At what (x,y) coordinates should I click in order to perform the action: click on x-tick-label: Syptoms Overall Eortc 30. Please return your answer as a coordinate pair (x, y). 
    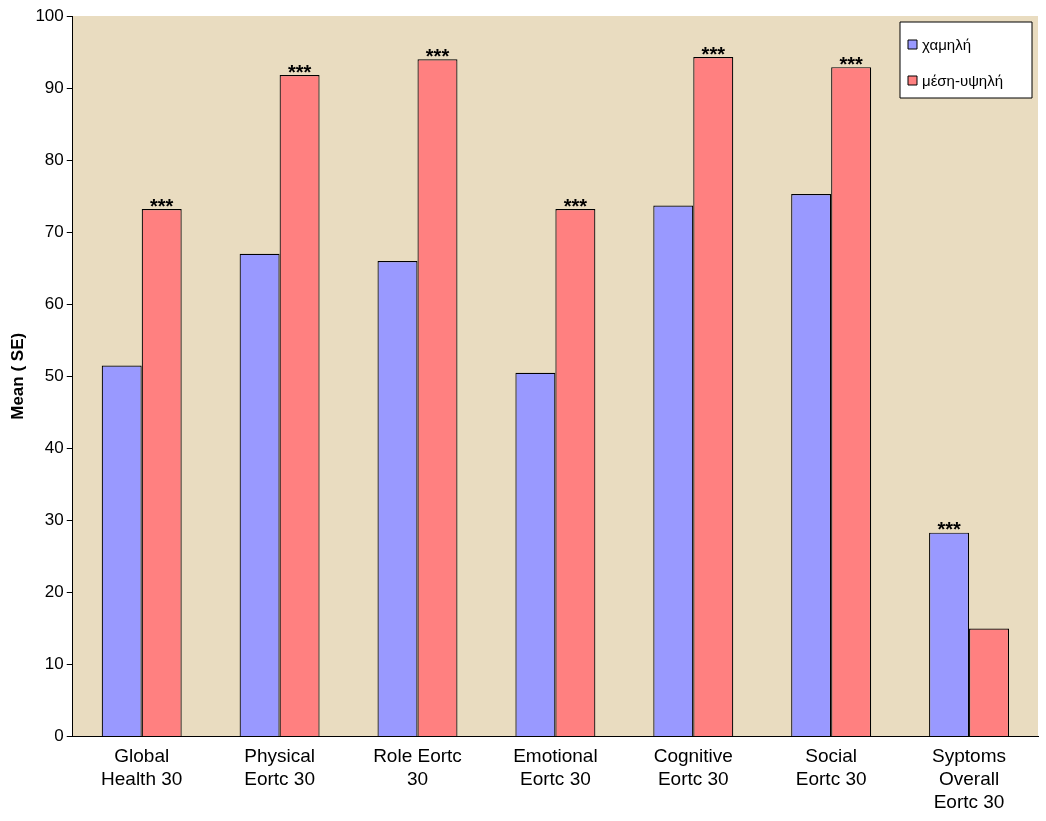
    Looking at the image, I should click on (969, 778).